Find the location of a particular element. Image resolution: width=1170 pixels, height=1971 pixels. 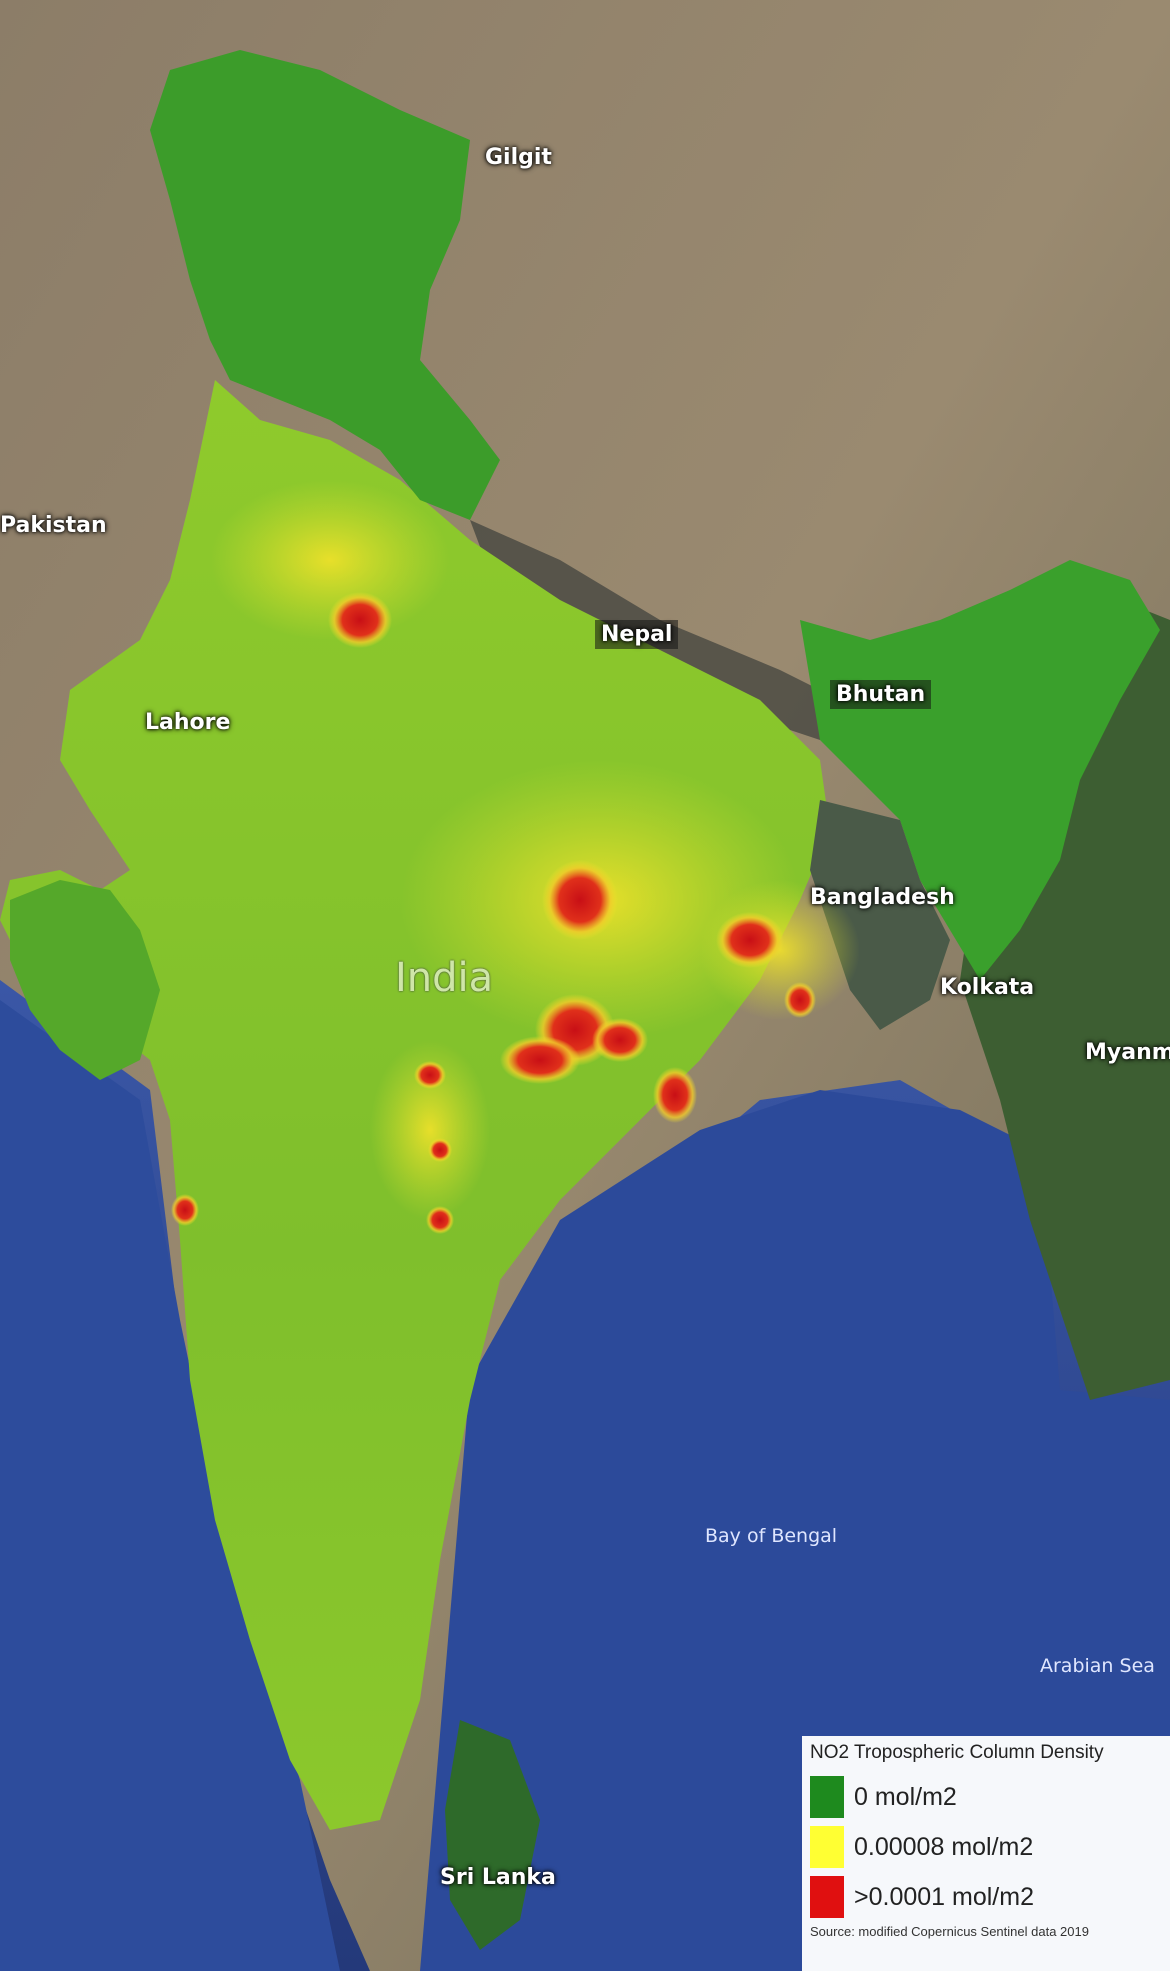

label-gilgit: Gilgit is located at coordinates (518, 157).